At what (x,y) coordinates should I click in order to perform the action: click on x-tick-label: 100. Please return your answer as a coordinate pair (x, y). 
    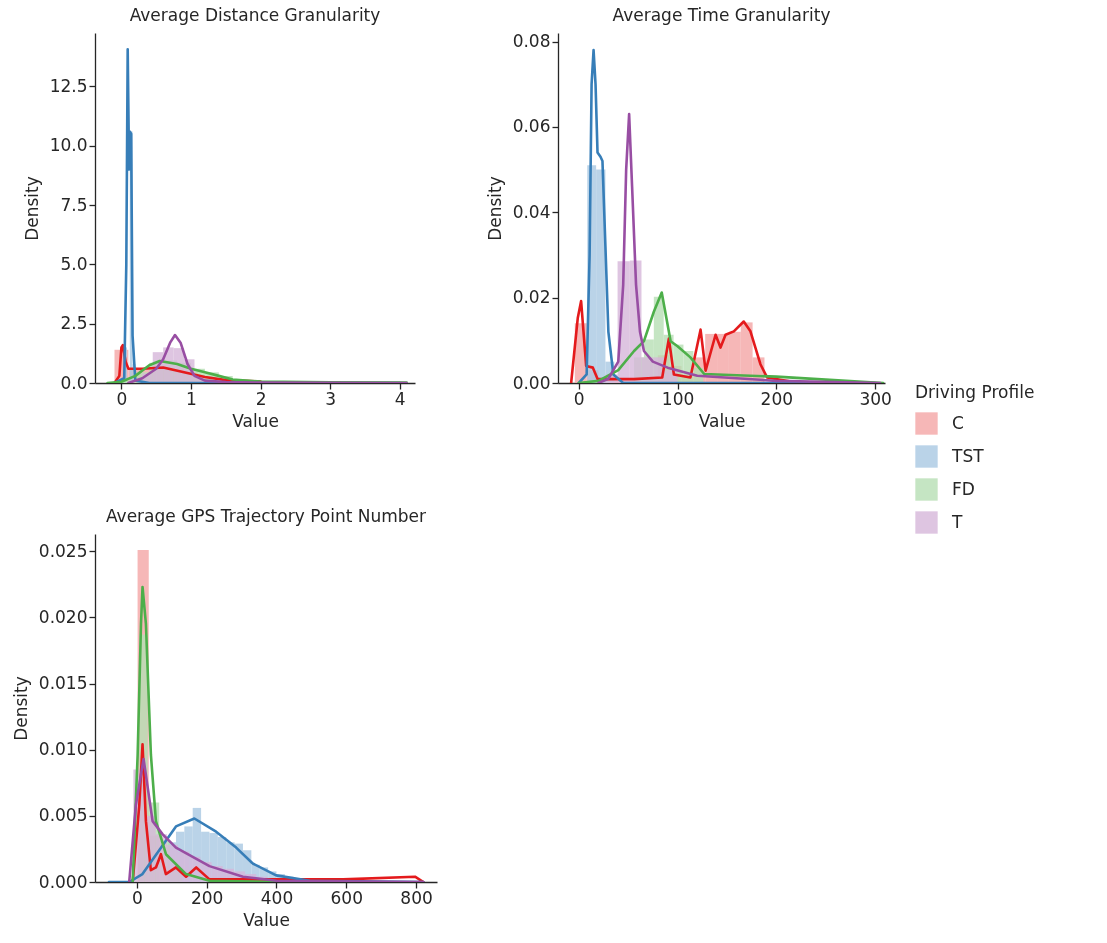
    Looking at the image, I should click on (678, 398).